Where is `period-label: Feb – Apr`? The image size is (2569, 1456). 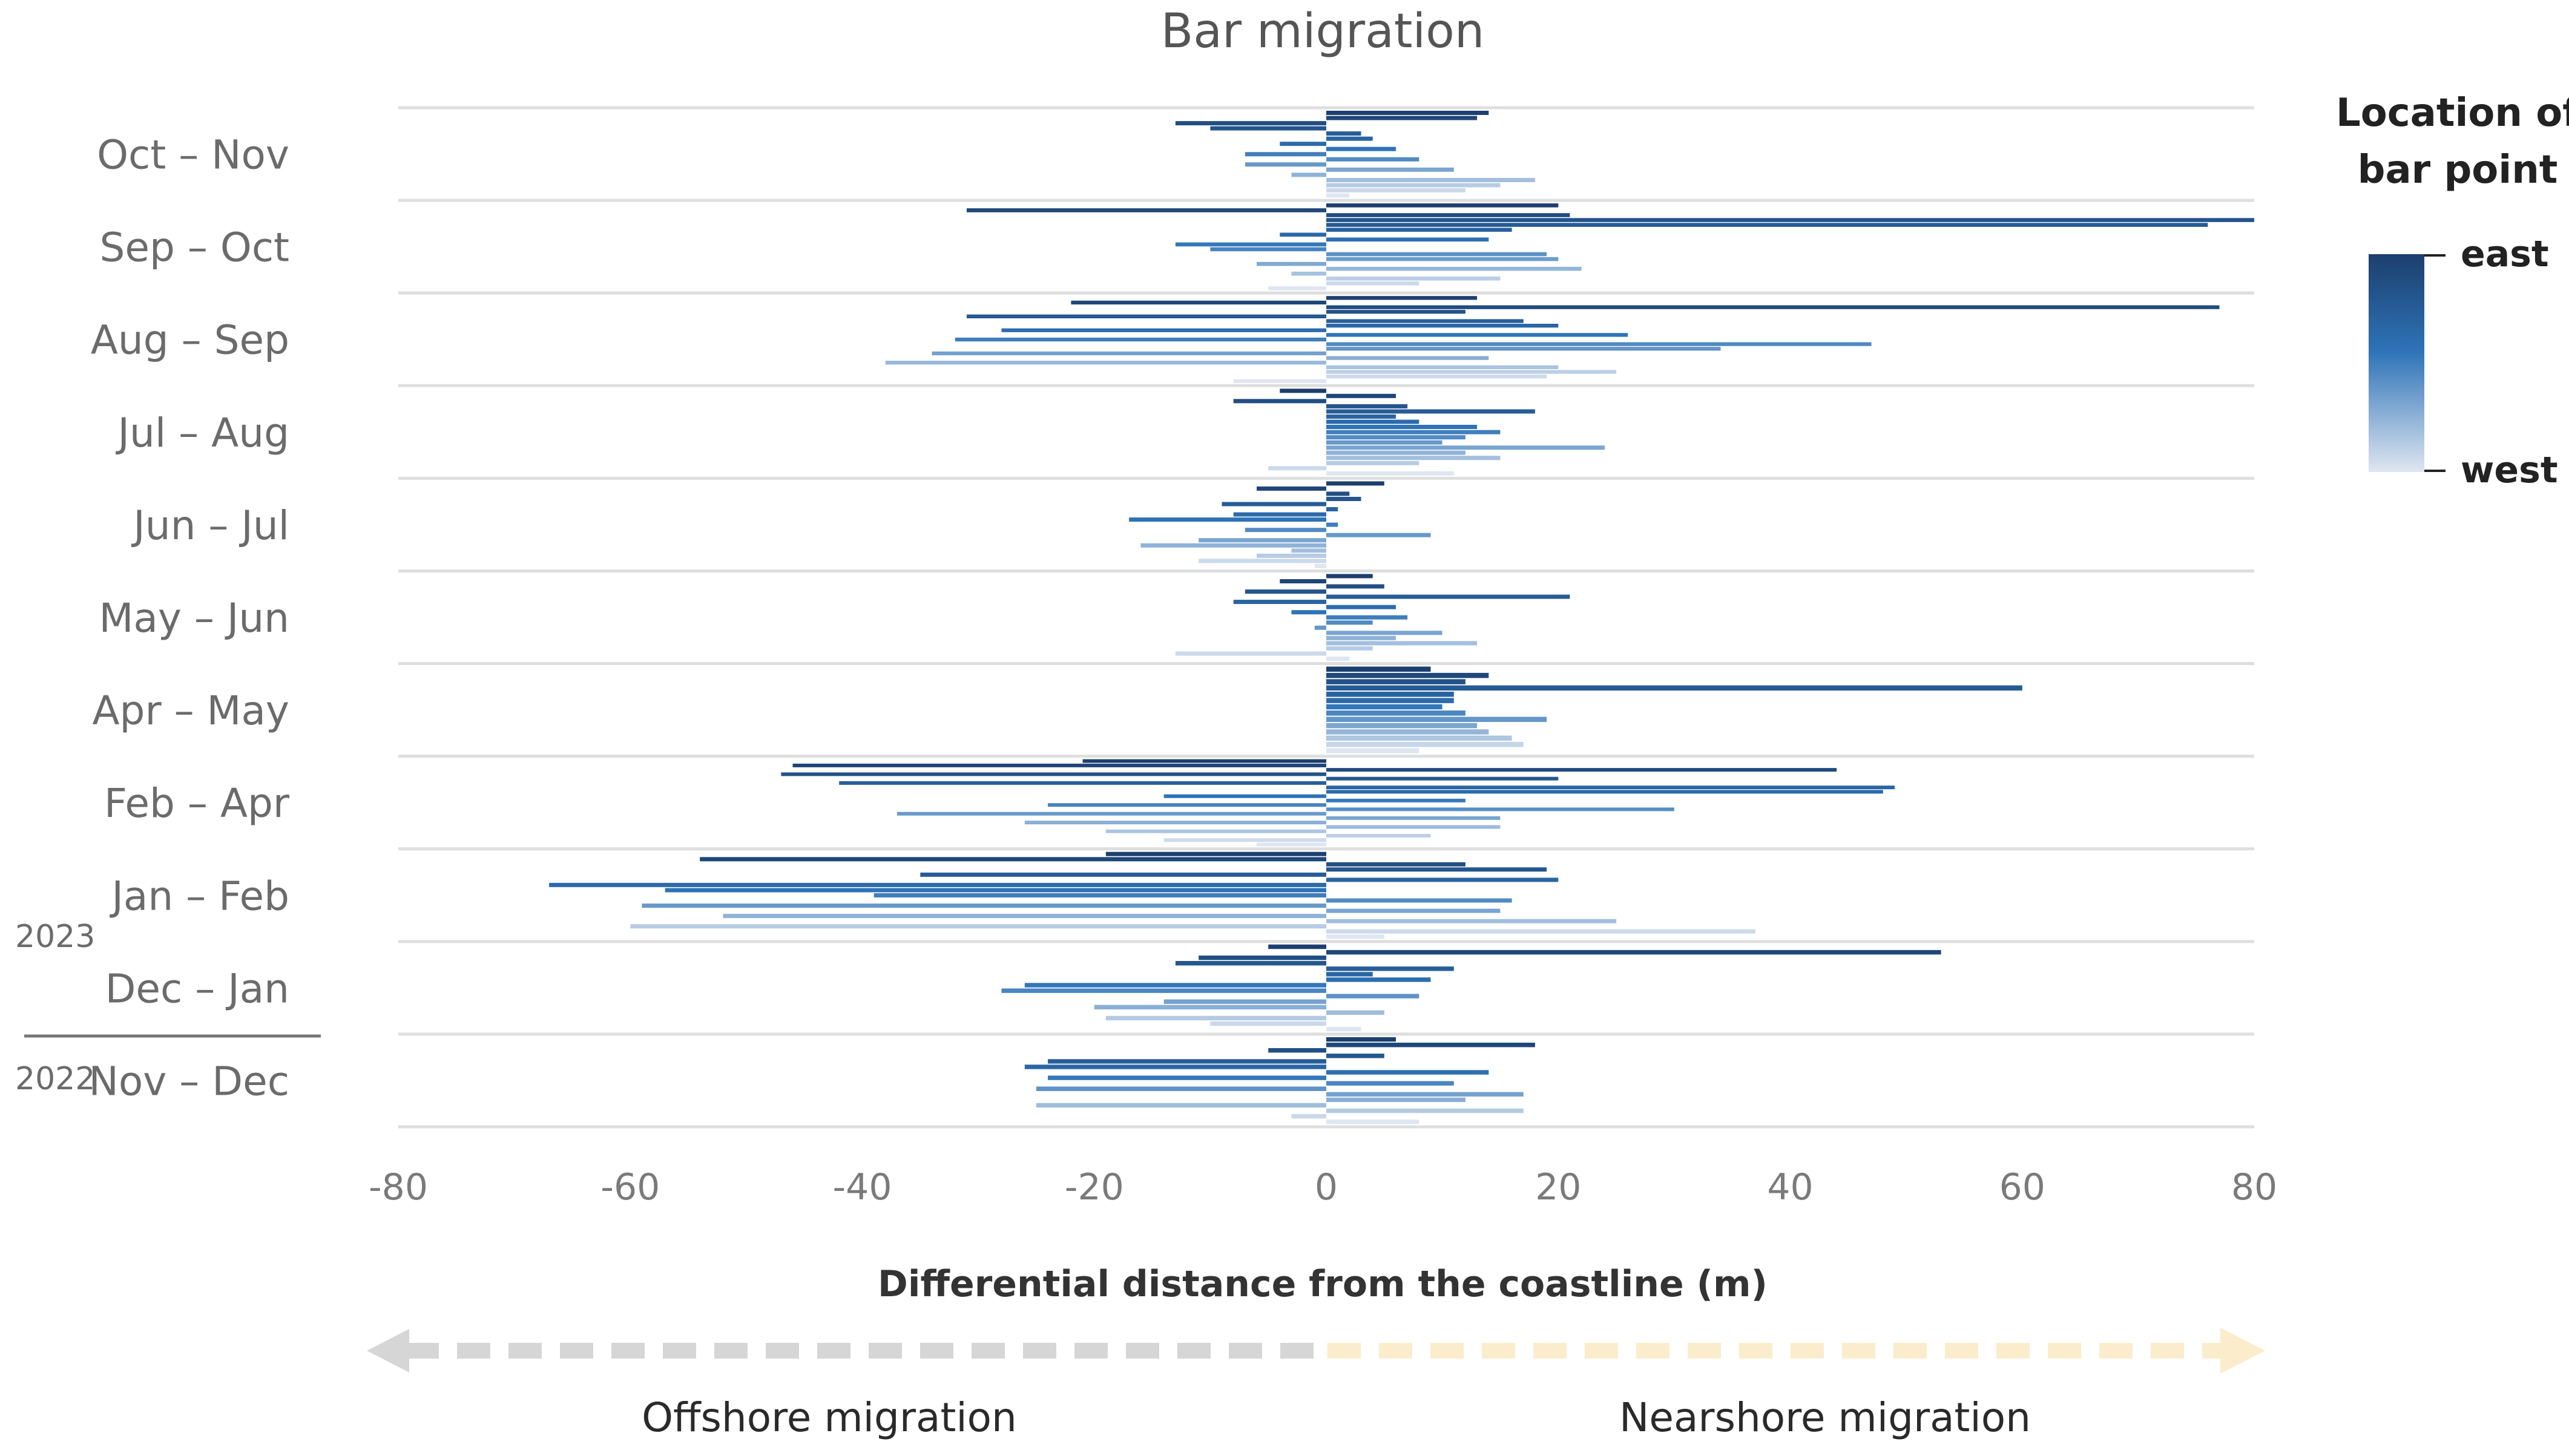 period-label: Feb – Apr is located at coordinates (197, 803).